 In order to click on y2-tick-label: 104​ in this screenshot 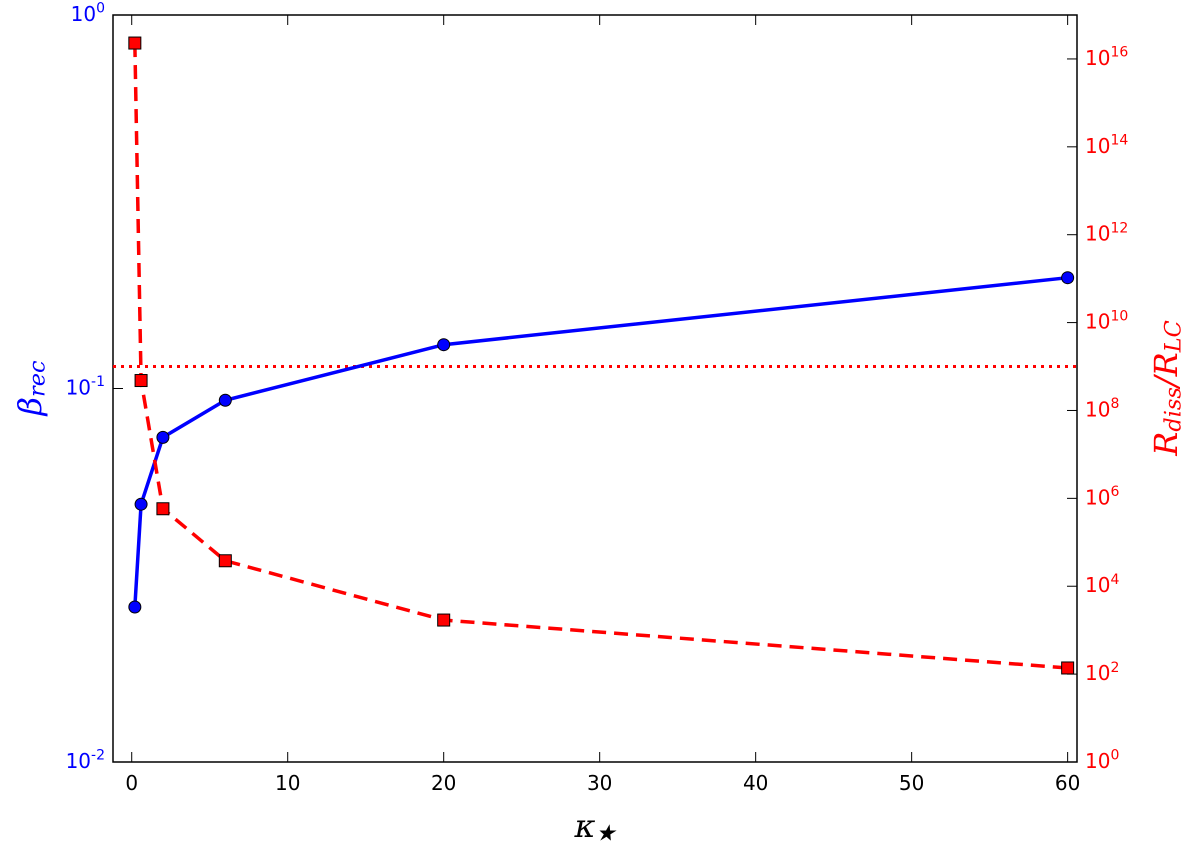, I will do `click(1102, 584)`.